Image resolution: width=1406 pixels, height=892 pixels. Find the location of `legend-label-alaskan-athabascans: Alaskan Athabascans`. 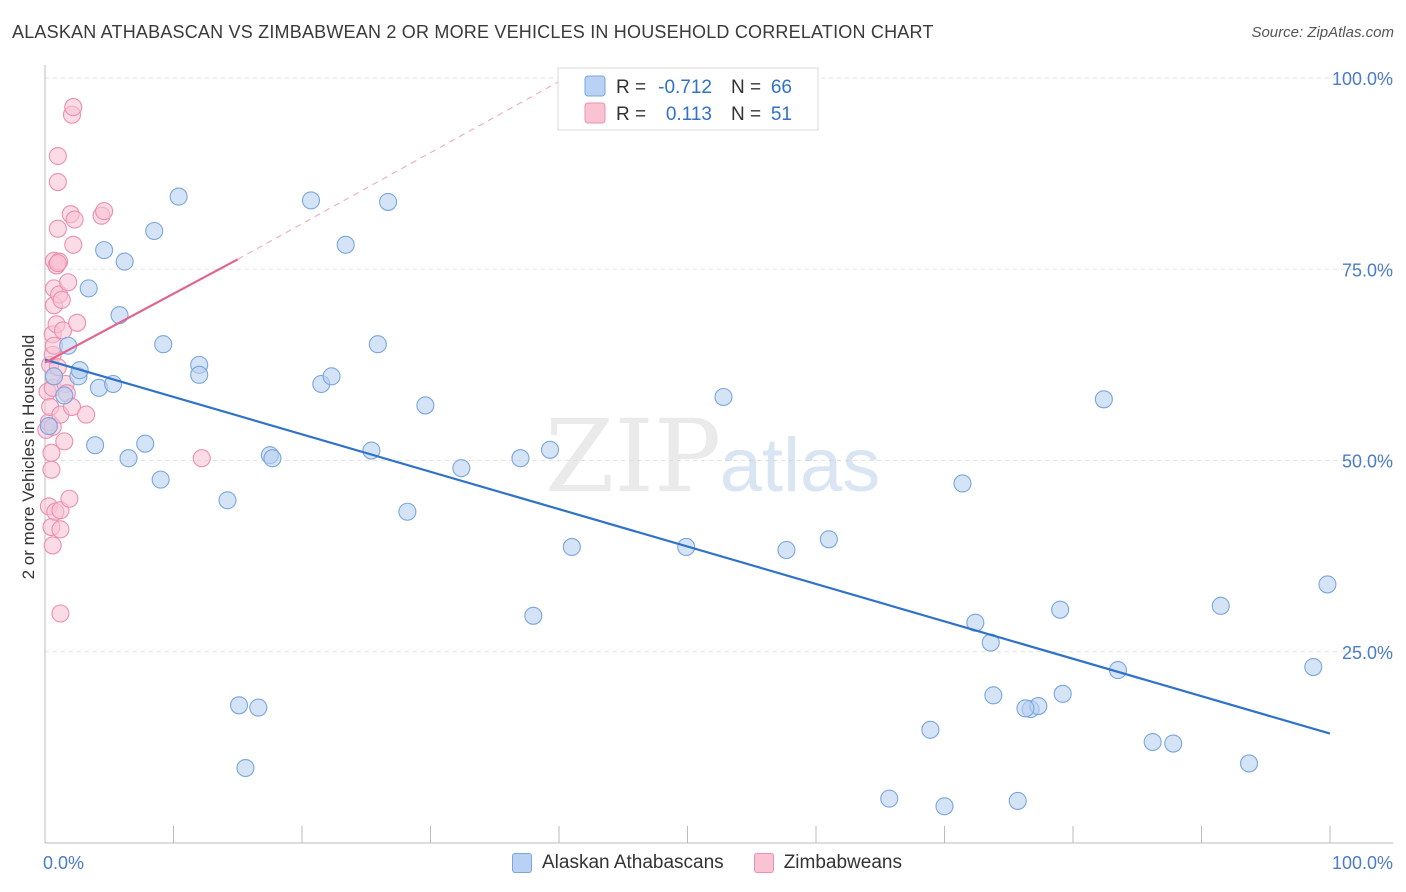

legend-label-alaskan-athabascans: Alaskan Athabascans is located at coordinates (633, 862).